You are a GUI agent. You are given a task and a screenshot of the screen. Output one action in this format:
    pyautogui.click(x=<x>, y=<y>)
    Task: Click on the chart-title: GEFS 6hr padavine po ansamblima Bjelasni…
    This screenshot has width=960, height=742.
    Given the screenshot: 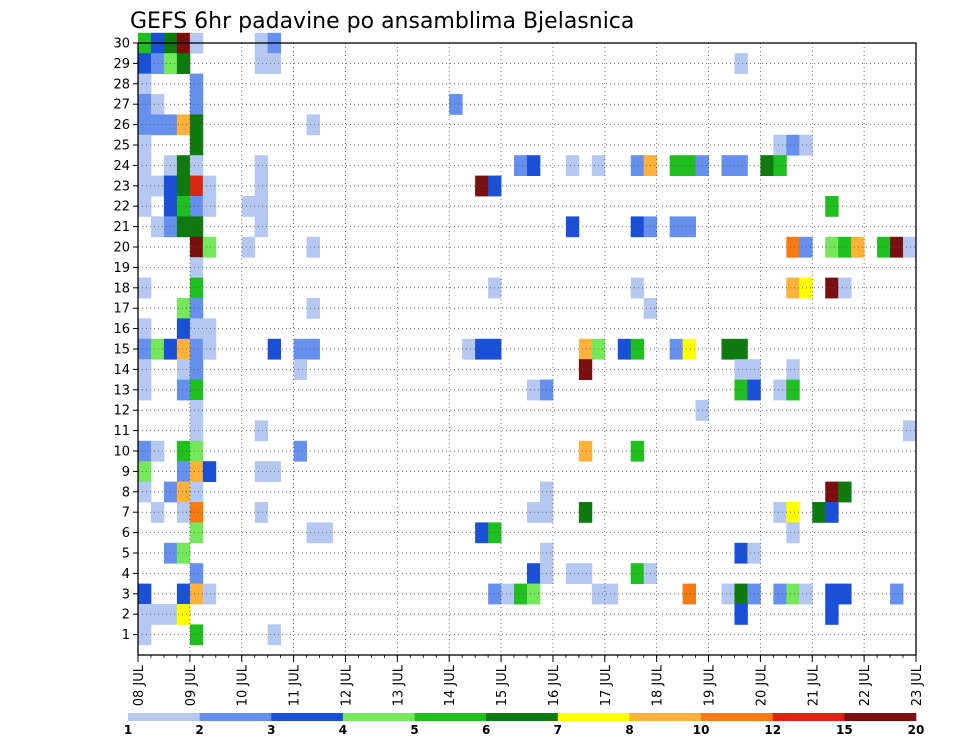 What is the action you would take?
    pyautogui.click(x=382, y=21)
    